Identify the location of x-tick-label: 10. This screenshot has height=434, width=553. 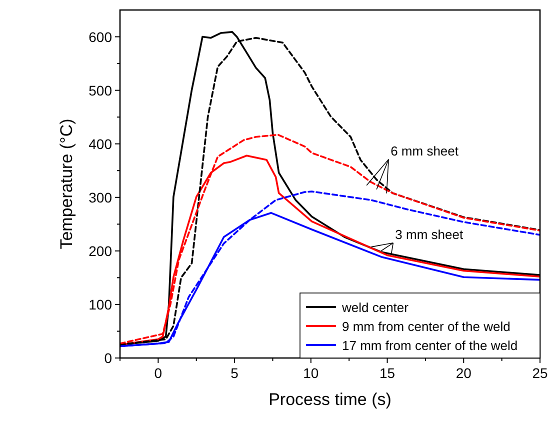
(311, 373).